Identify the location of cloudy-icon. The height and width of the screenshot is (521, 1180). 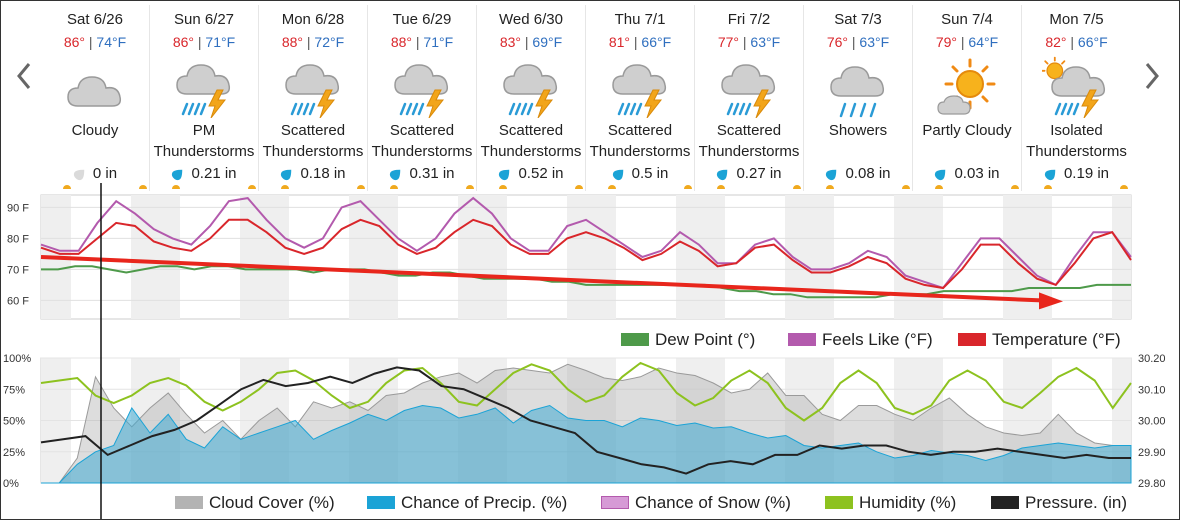
(94, 91).